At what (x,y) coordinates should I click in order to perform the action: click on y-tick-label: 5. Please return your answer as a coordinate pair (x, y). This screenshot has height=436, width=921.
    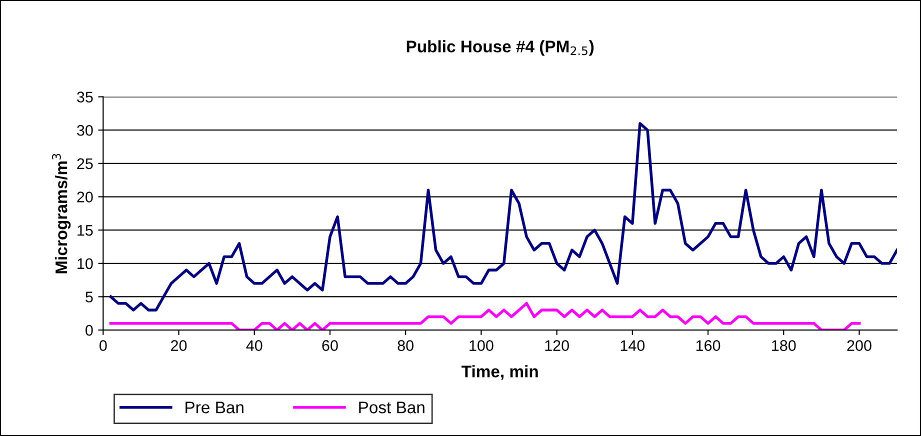
    Looking at the image, I should click on (89, 297).